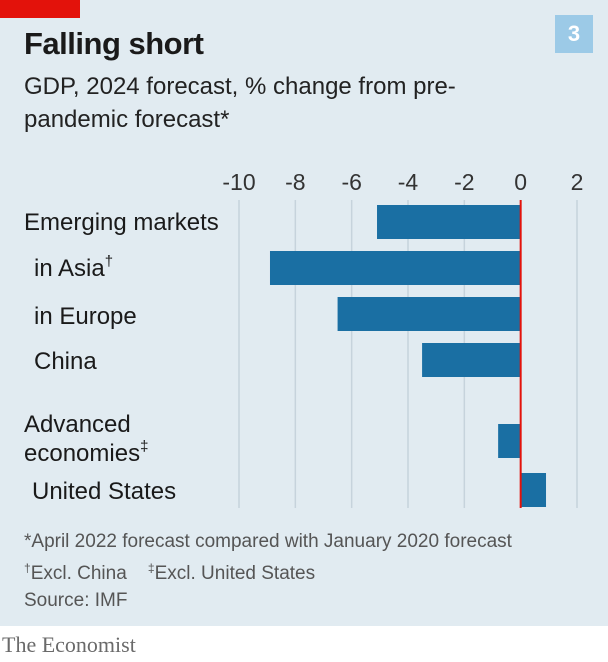  Describe the element at coordinates (27, 568) in the screenshot. I see `footnote-dagger-mark: †` at that location.